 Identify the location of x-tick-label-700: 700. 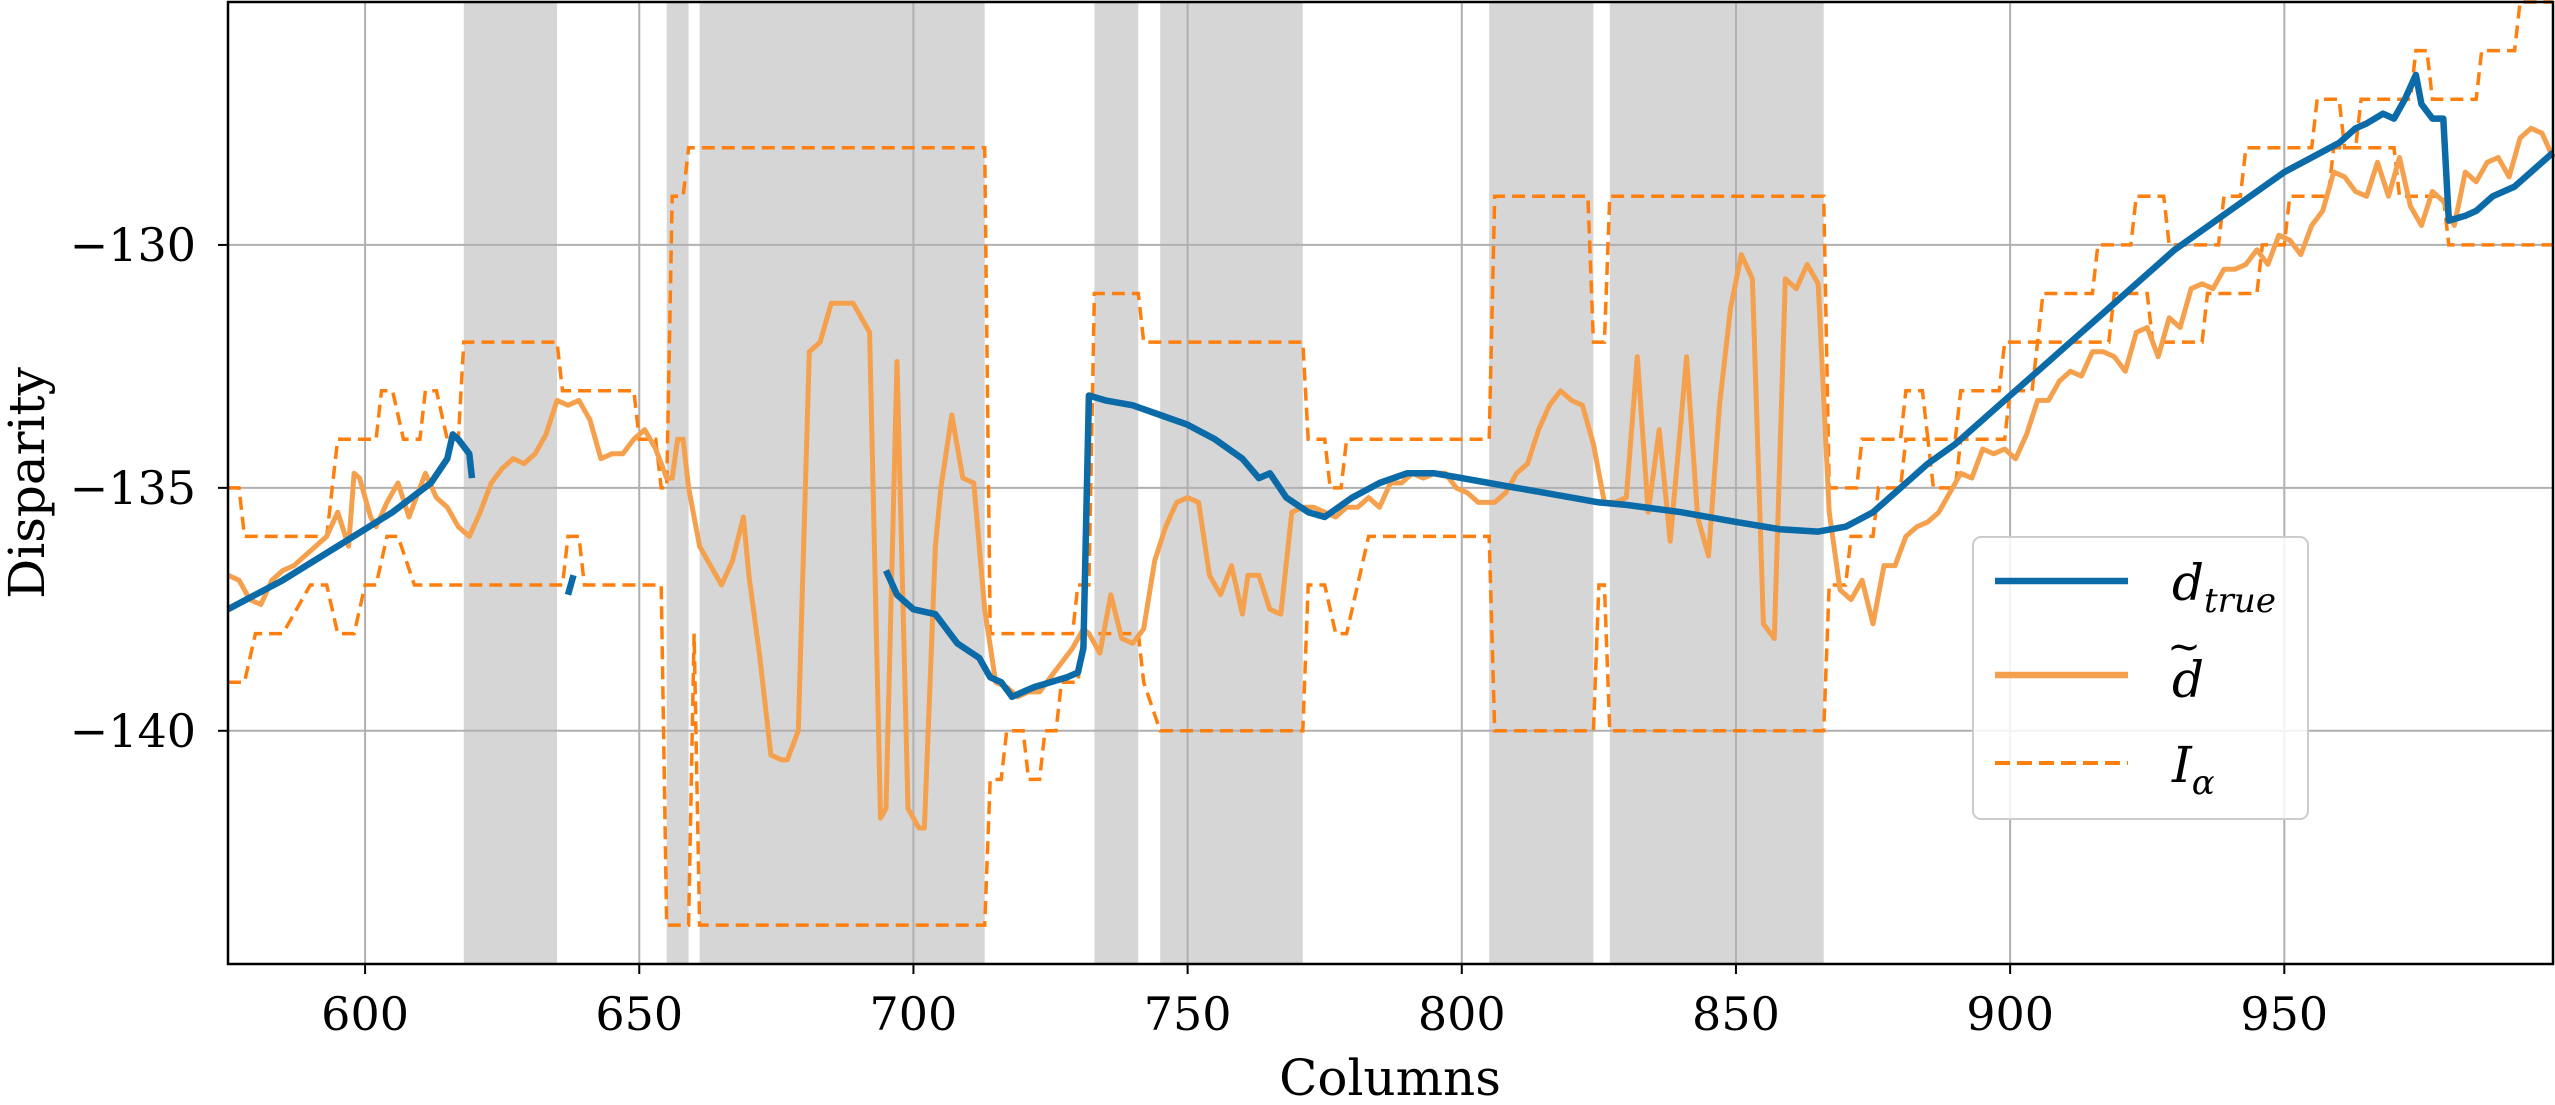
(914, 1014).